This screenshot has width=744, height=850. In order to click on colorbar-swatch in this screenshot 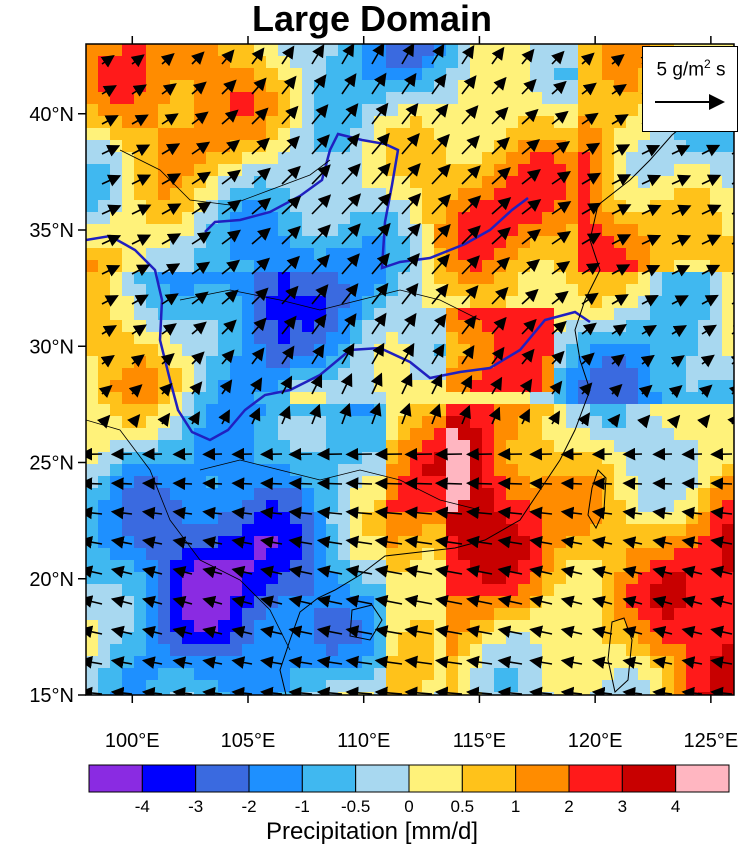, I will do `click(275, 778)`.